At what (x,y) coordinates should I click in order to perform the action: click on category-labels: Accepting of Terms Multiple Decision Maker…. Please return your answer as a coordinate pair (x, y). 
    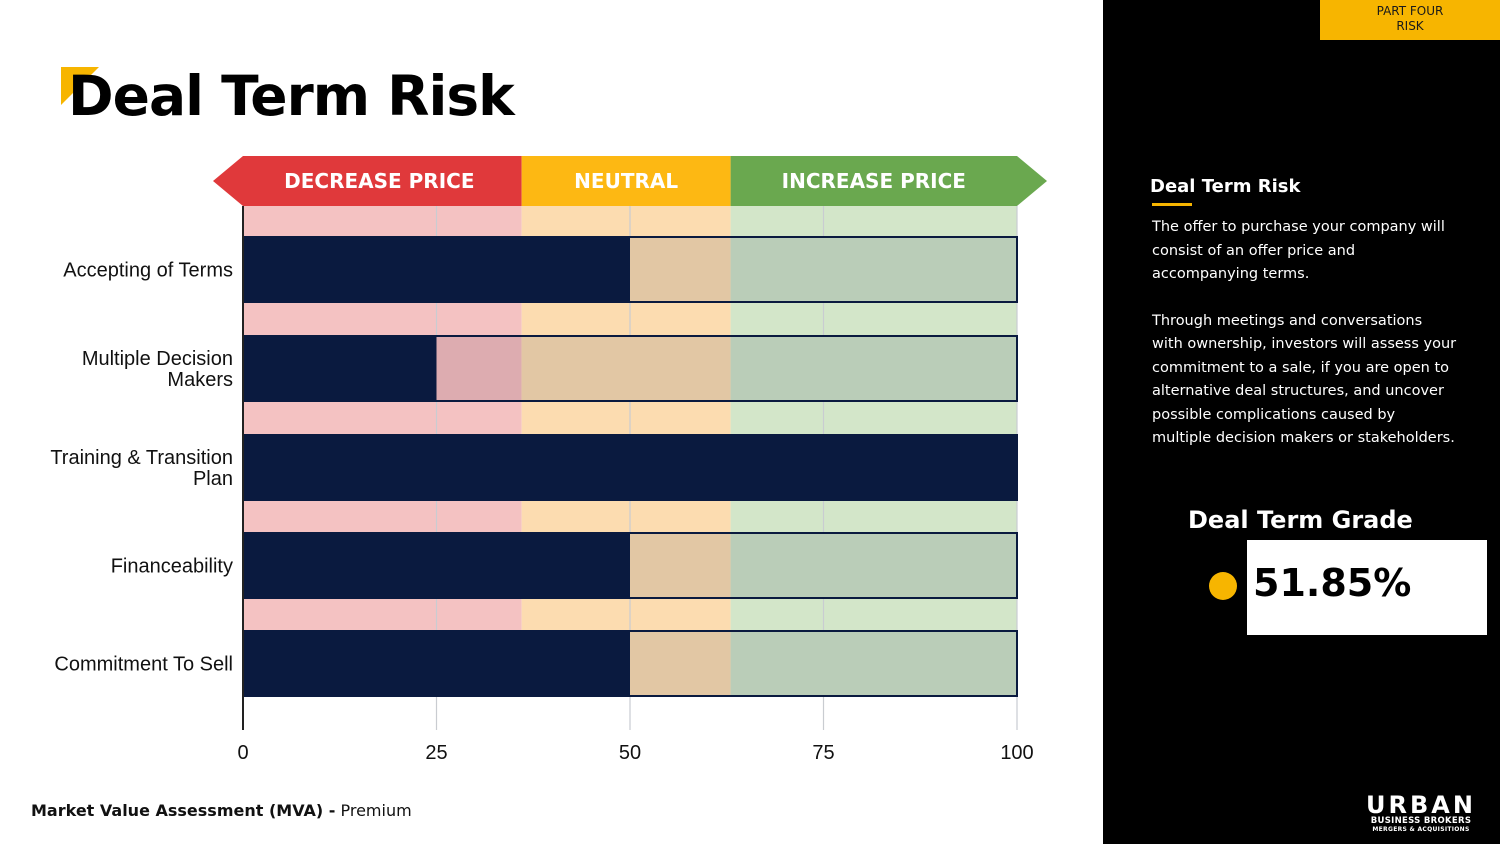
    Looking at the image, I should click on (141, 468).